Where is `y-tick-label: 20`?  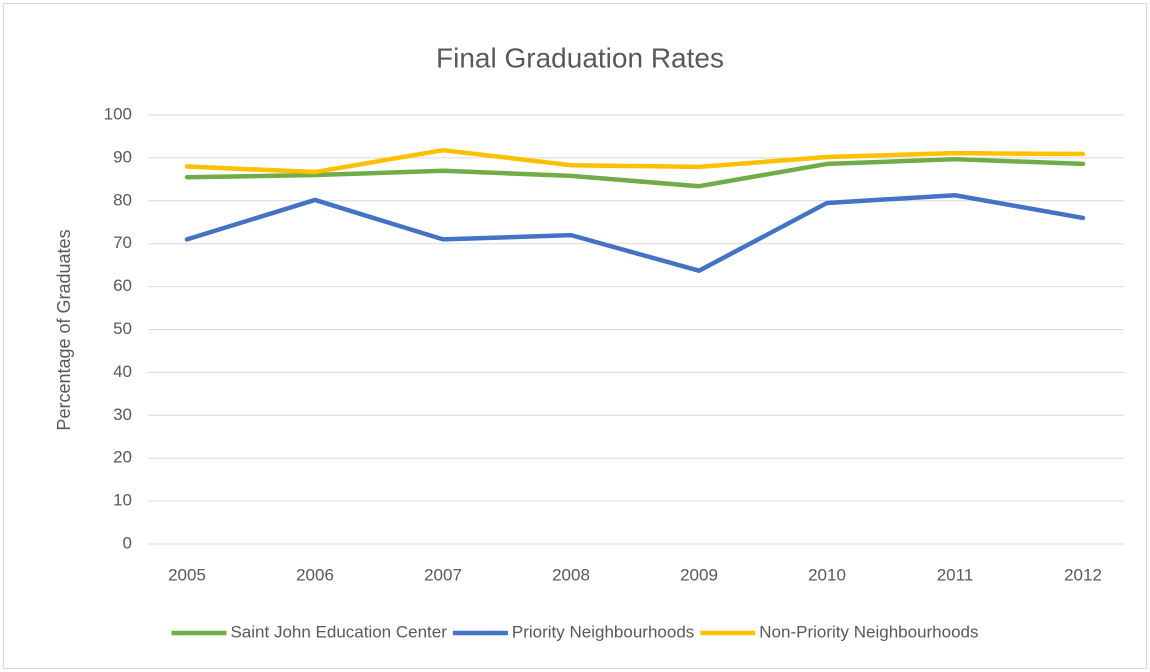
y-tick-label: 20 is located at coordinates (122, 457).